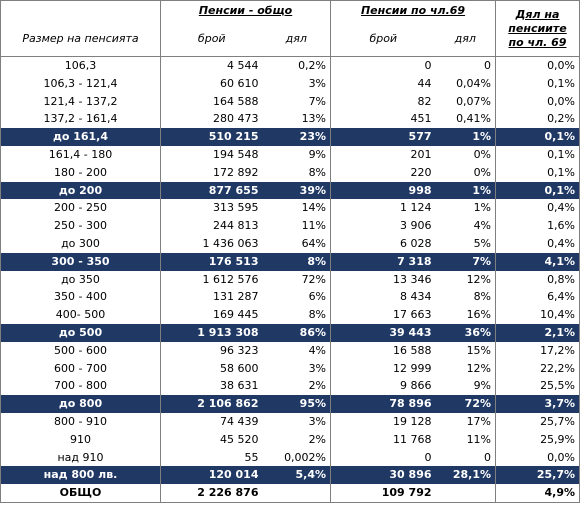 This screenshot has width=581, height=505. I want to click on table-row: 400- 500 169 445 8% 17 663 16% 10,4%, so click(290, 315).